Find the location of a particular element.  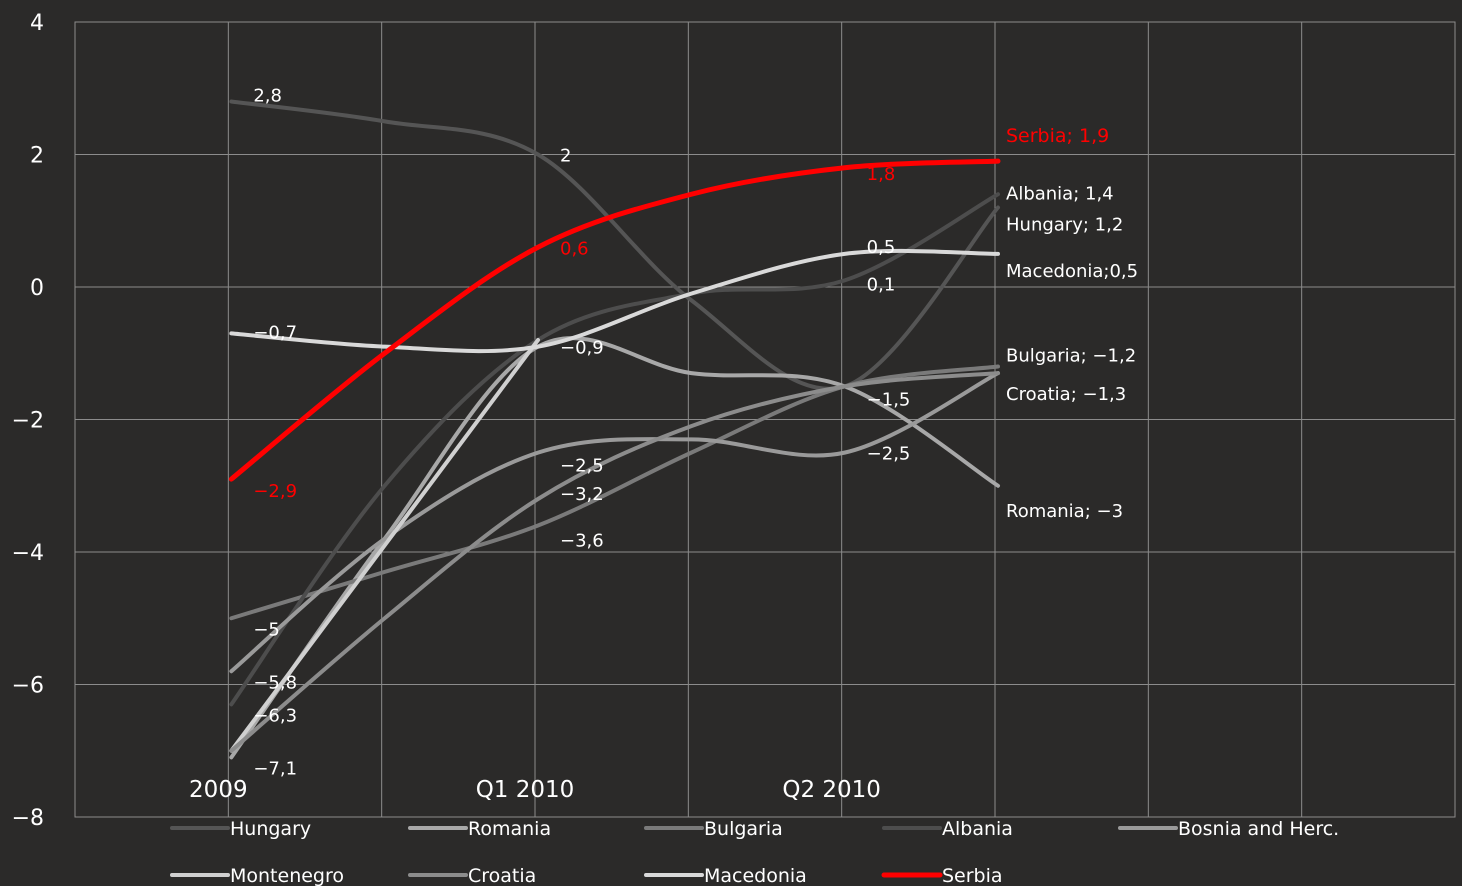

data-label: 0,5 is located at coordinates (881, 247).